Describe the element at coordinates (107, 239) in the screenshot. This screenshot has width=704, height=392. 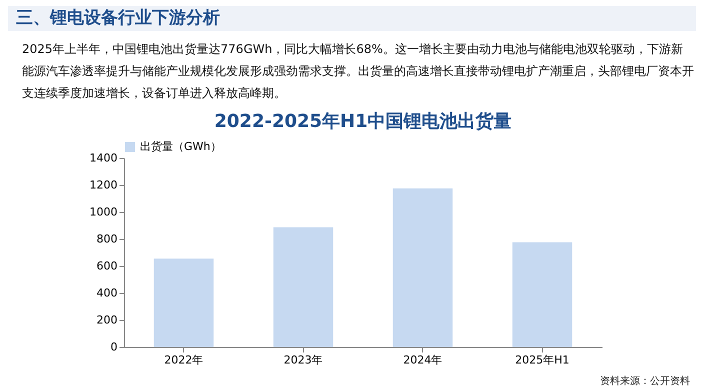
I see `y-tick-label: 800` at that location.